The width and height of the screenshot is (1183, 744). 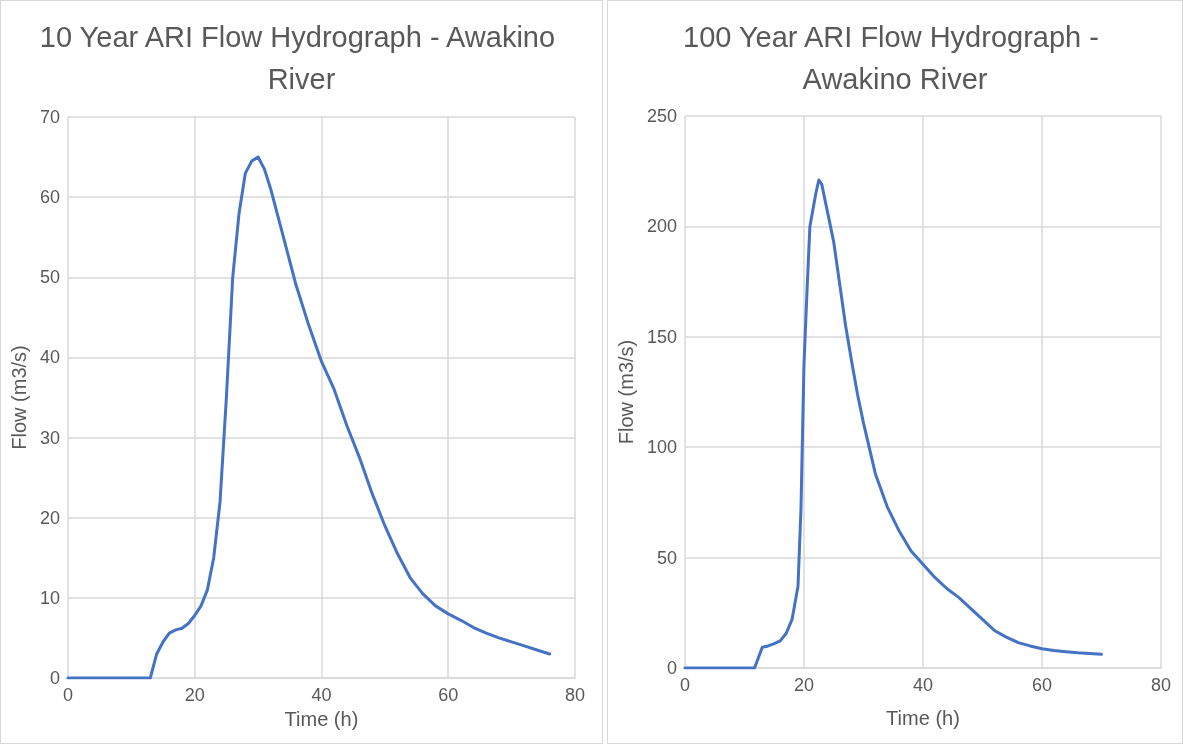 I want to click on y-tick-label: 20, so click(x=49, y=517).